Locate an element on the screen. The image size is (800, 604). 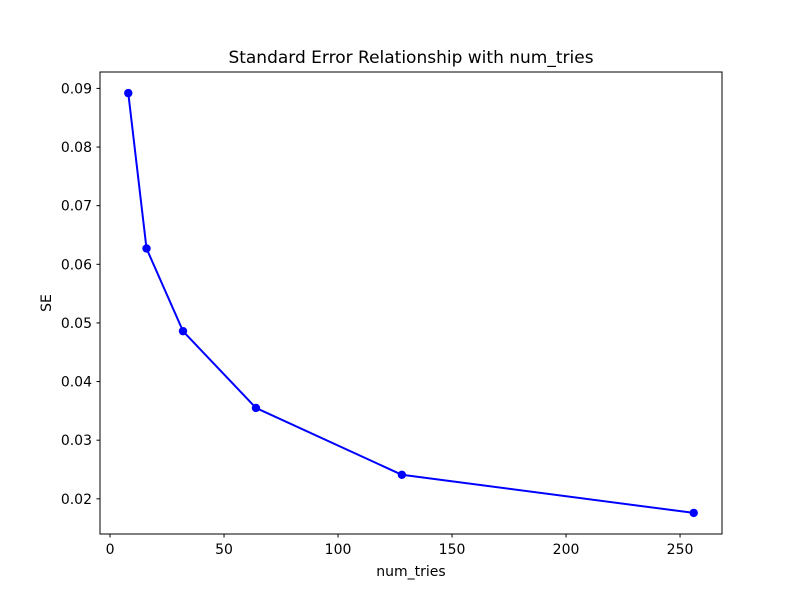
y-tick-label: 0.08 is located at coordinates (76, 148).